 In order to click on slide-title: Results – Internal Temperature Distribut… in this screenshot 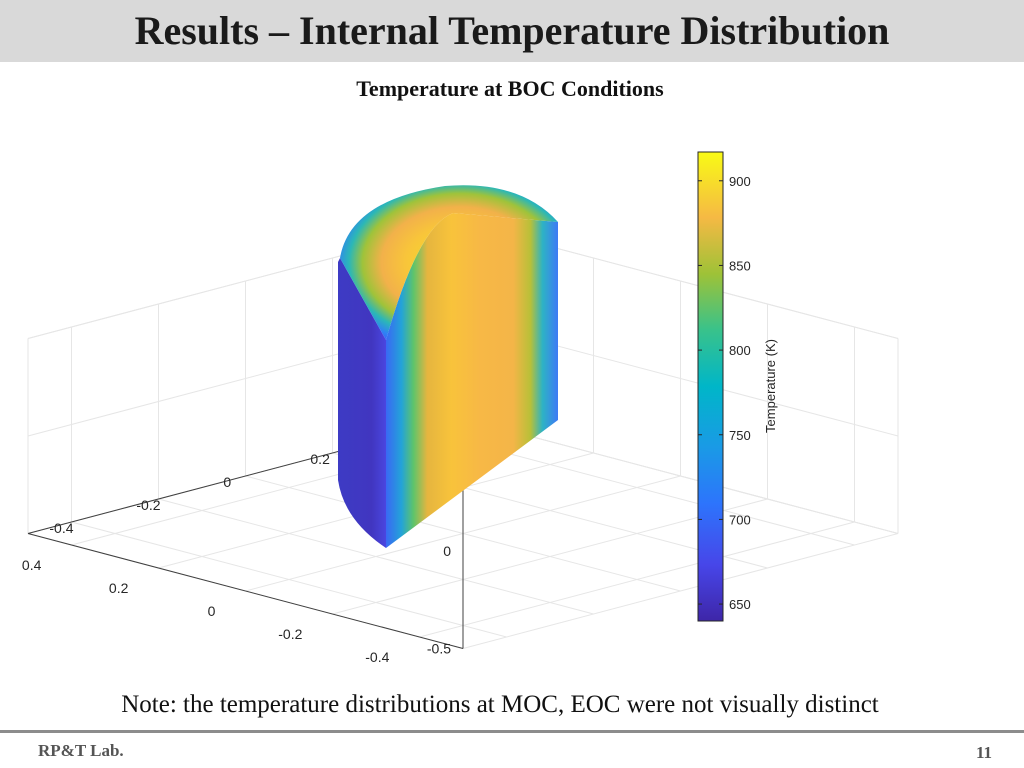, I will do `click(512, 30)`.